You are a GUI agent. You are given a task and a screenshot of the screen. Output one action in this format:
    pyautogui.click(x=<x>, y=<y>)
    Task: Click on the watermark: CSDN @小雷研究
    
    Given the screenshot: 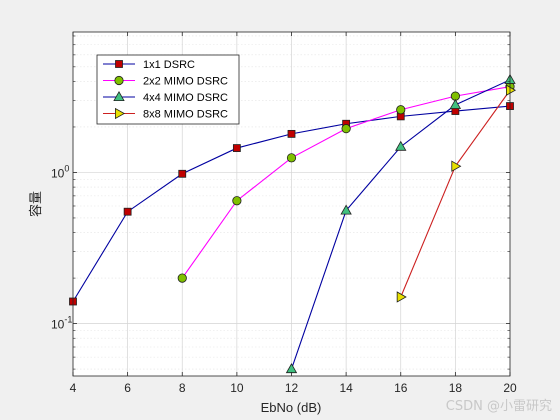 What is the action you would take?
    pyautogui.click(x=499, y=406)
    